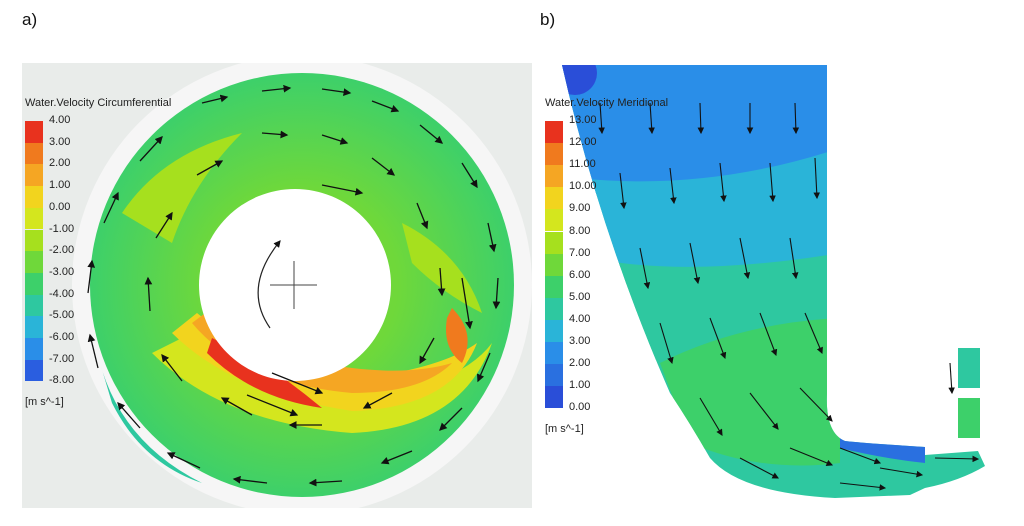  I want to click on legend-a-tick-label: -5.00, so click(62, 315).